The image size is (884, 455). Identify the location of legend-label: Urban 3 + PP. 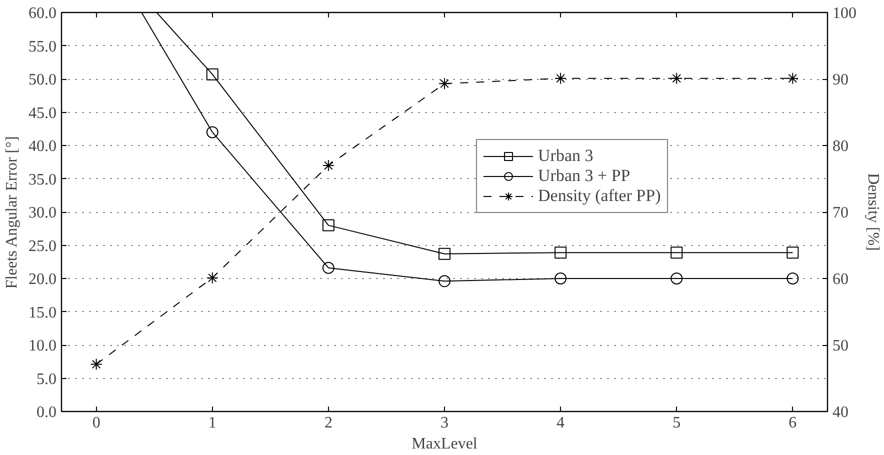
(584, 176).